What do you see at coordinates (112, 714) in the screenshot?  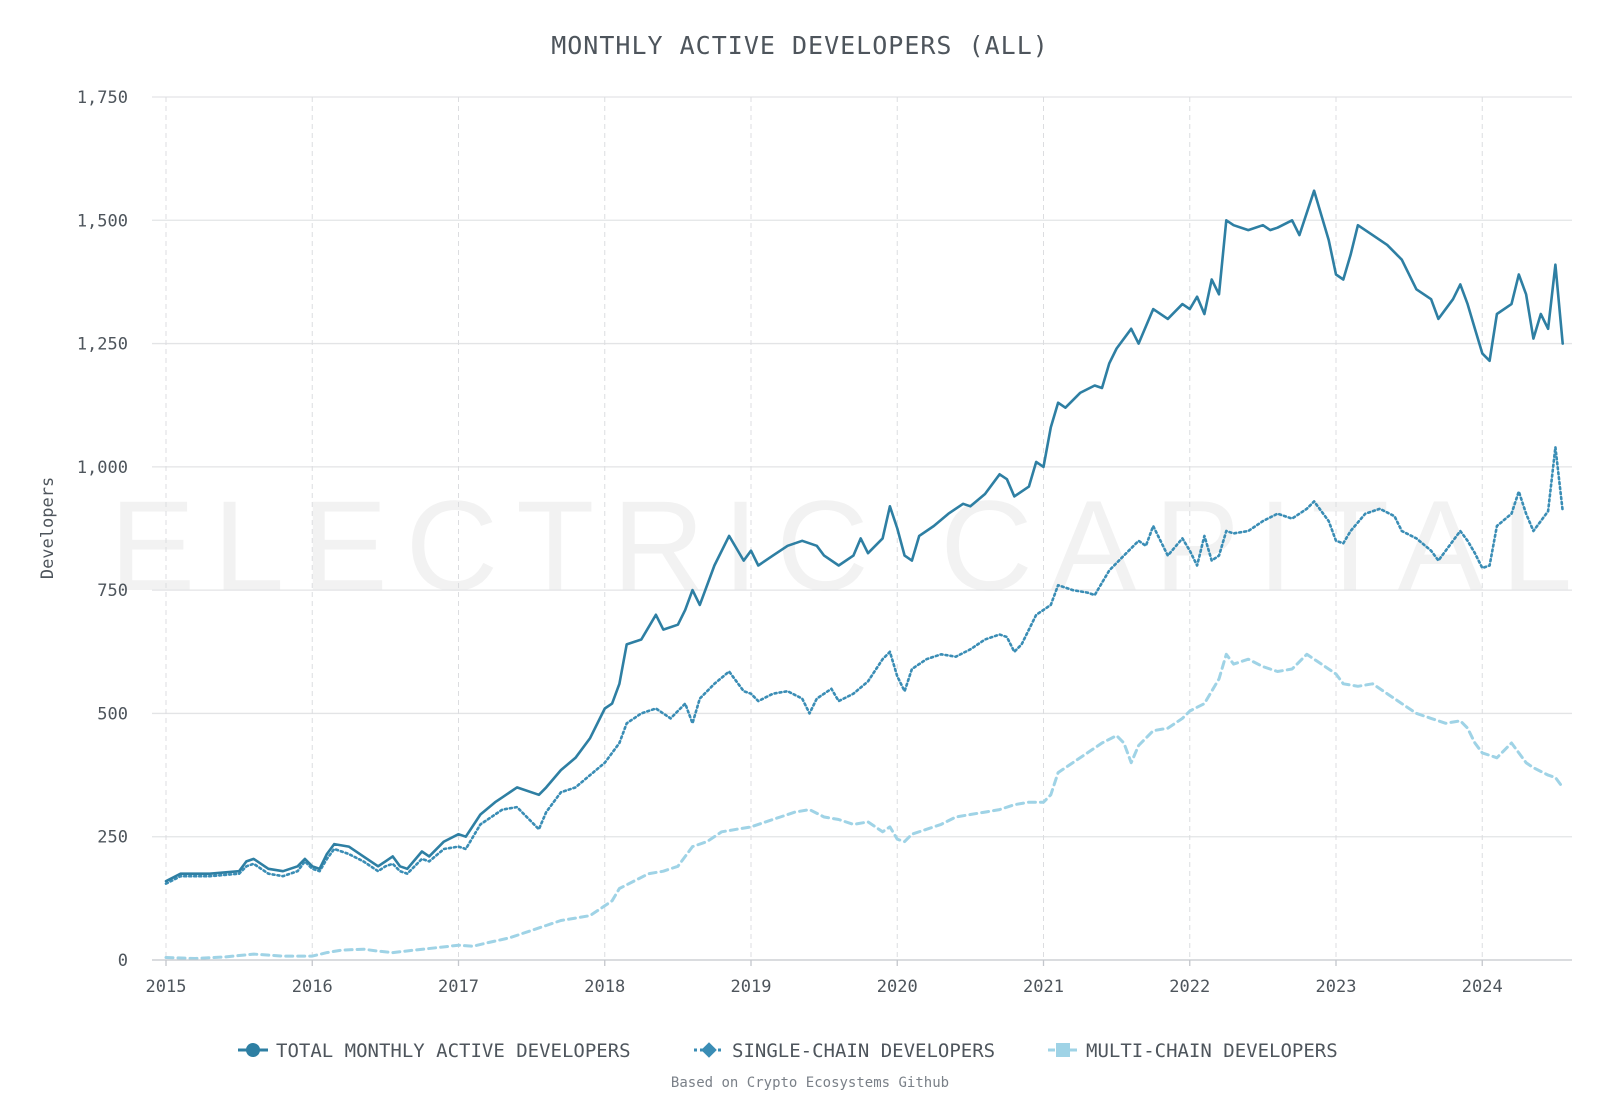 I see `y-tick-label: 500` at bounding box center [112, 714].